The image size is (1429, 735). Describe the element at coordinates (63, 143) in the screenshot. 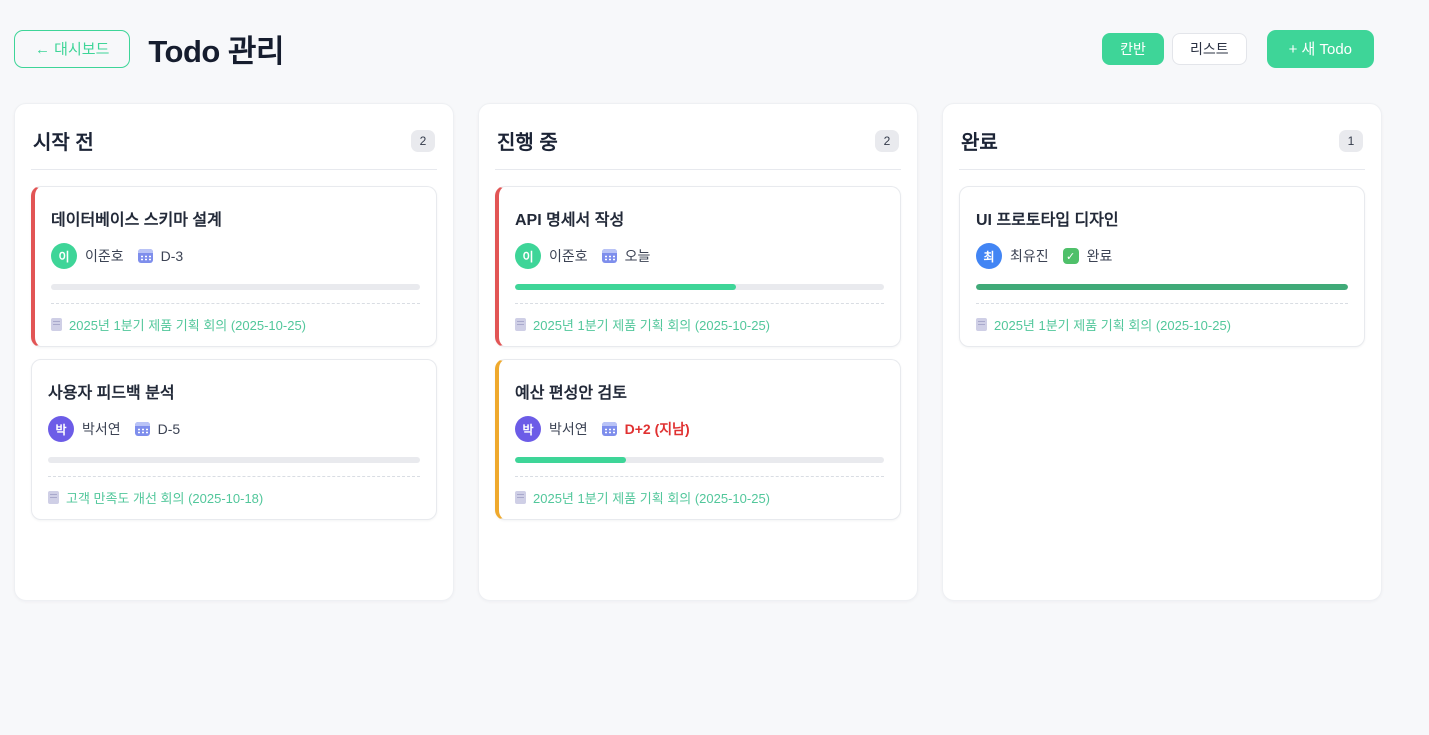

I see `column-title: 시작 전` at that location.